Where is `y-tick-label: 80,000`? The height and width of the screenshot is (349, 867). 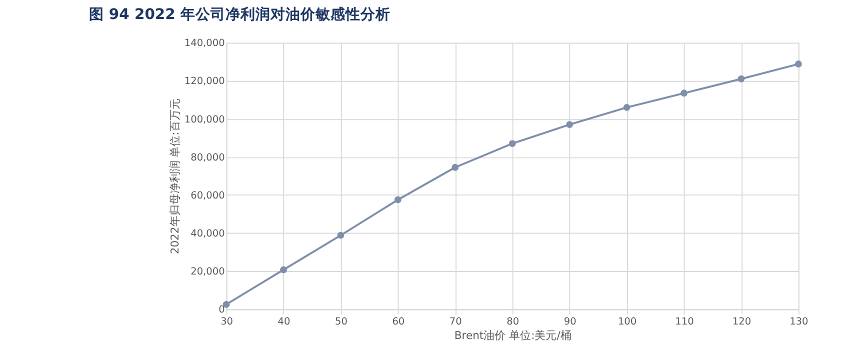
y-tick-label: 80,000 is located at coordinates (207, 158).